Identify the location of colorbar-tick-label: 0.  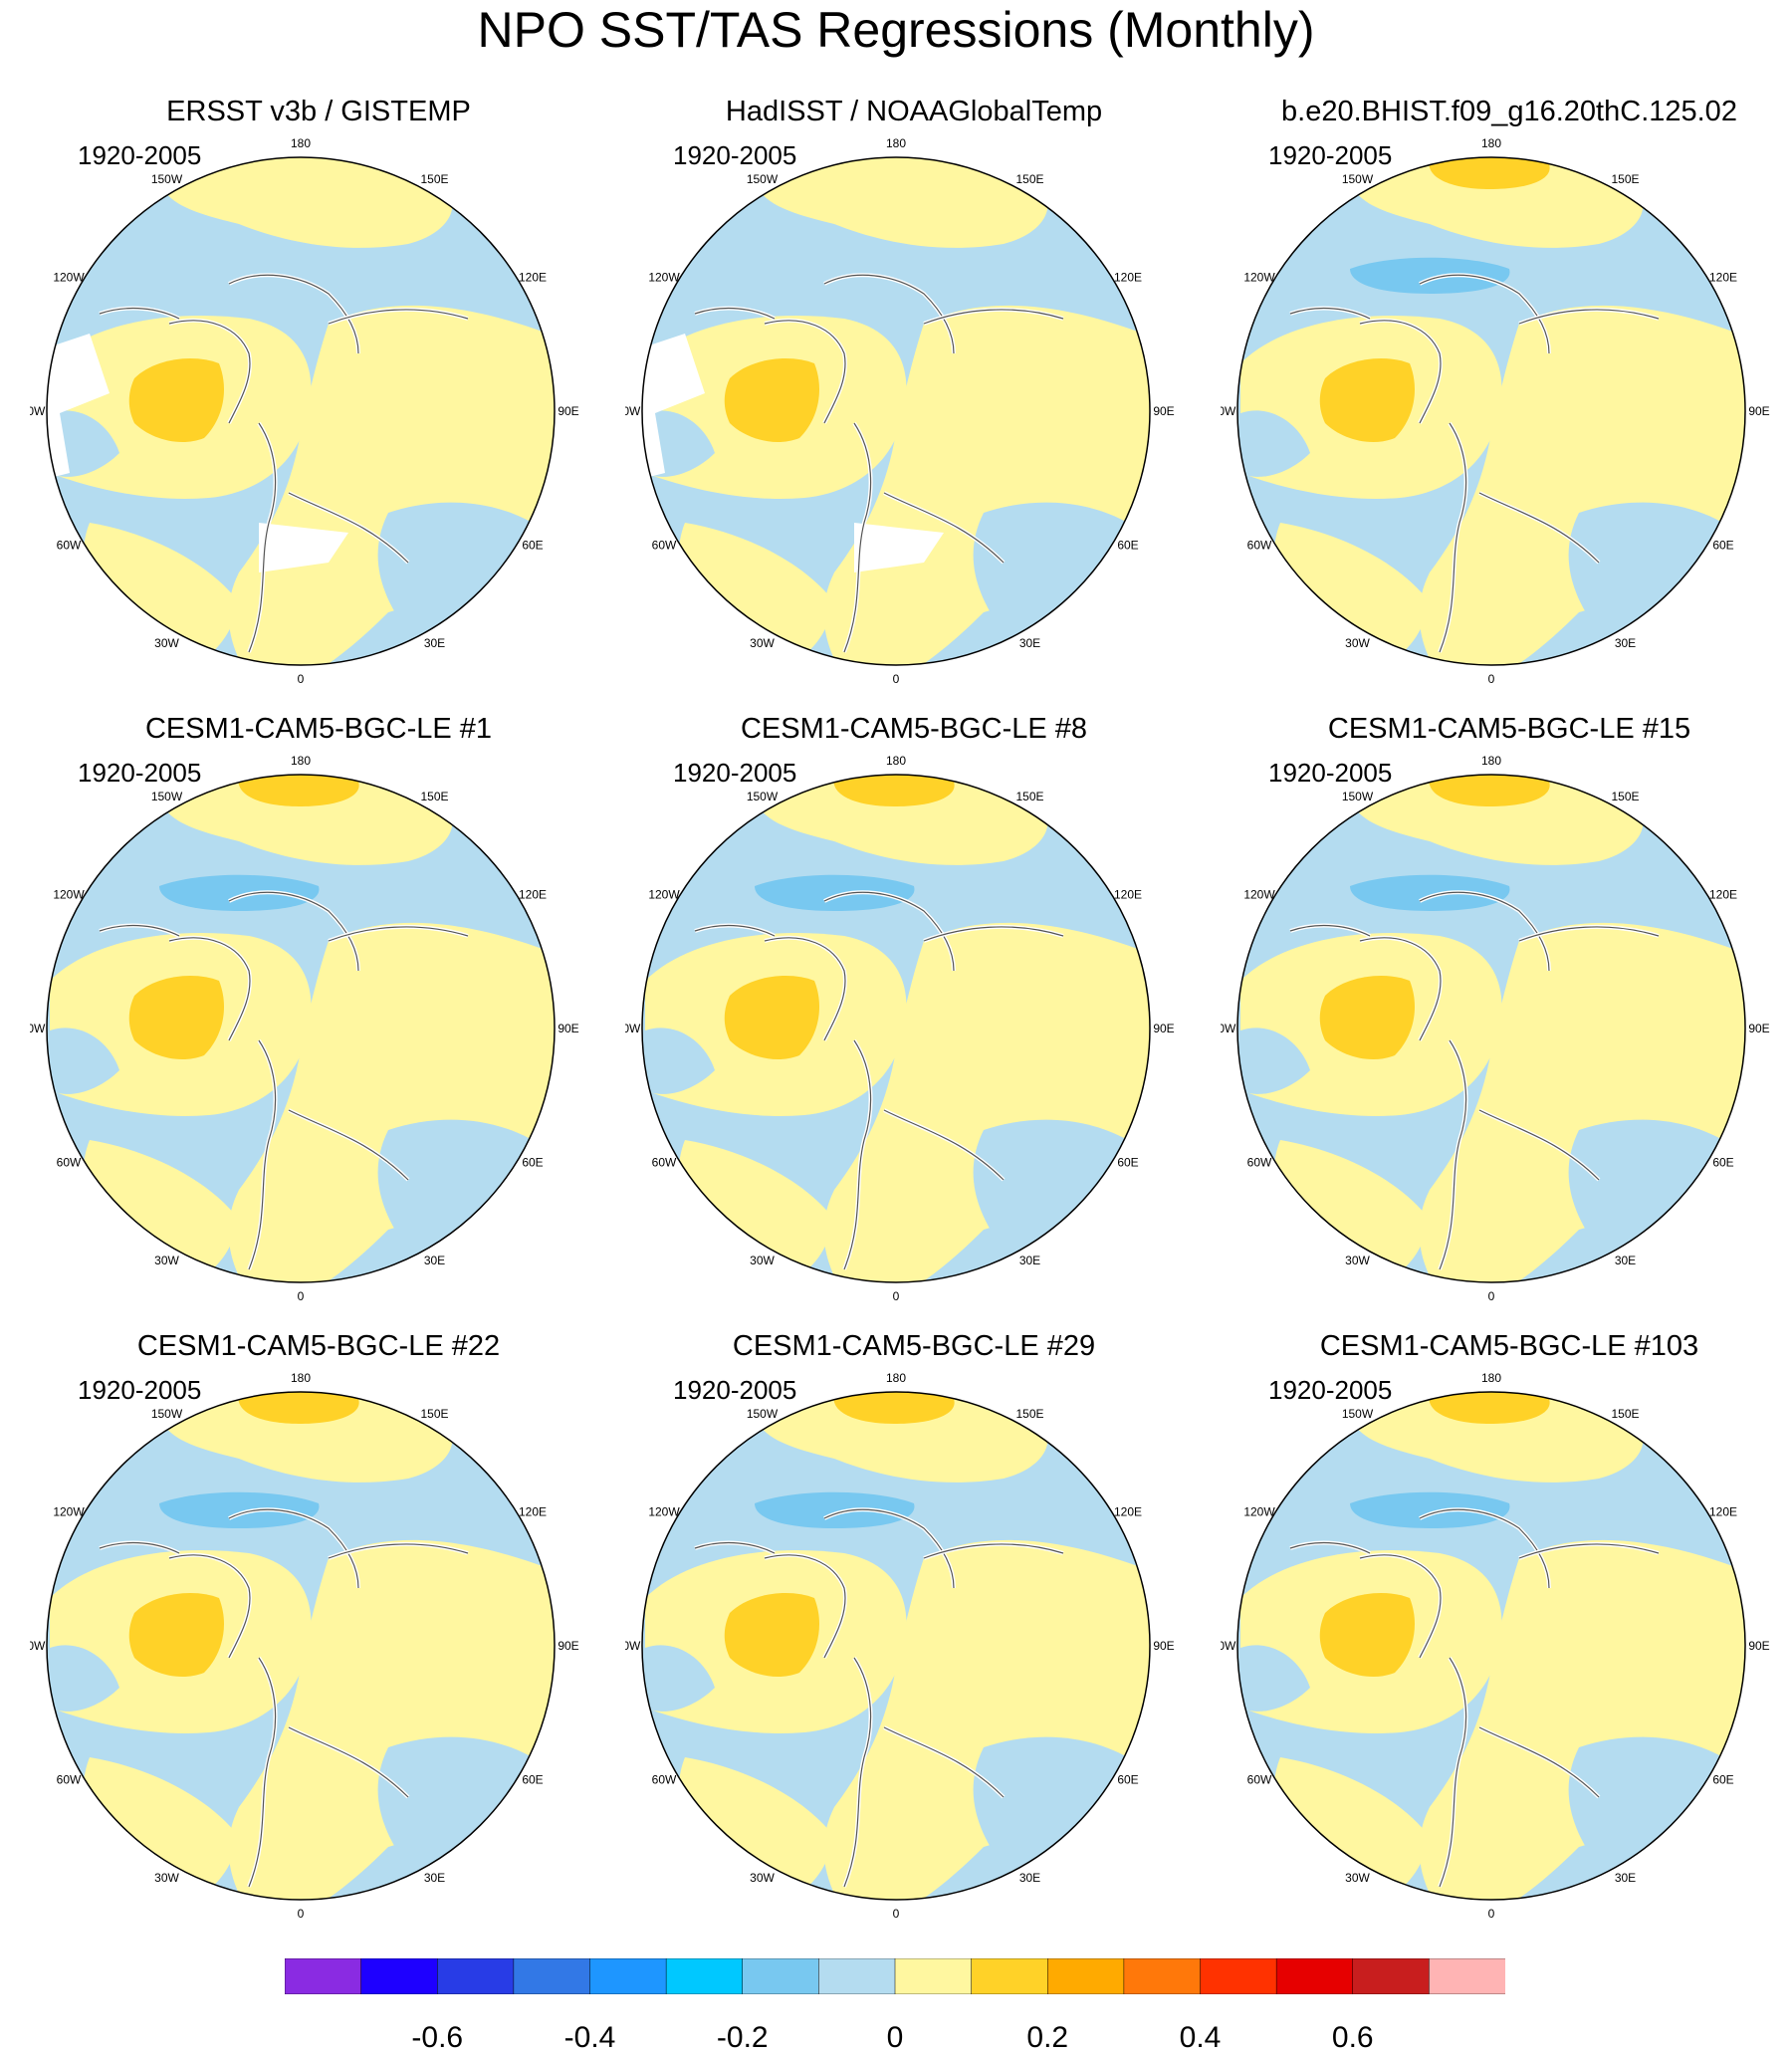
(895, 2037).